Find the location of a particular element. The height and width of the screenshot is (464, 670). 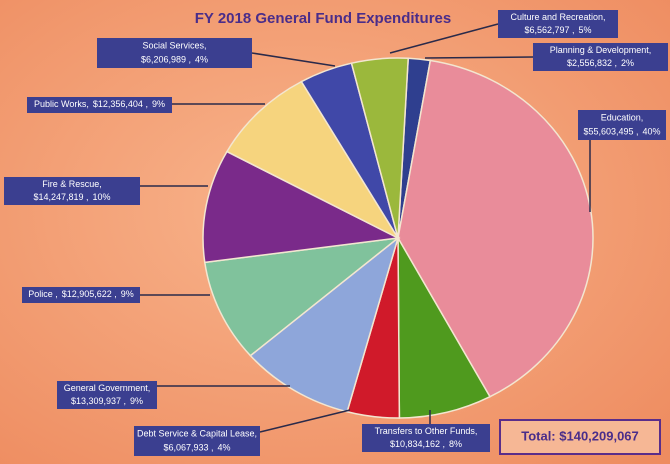

slice-label: Culture and Recreation, is located at coordinates (557, 17).